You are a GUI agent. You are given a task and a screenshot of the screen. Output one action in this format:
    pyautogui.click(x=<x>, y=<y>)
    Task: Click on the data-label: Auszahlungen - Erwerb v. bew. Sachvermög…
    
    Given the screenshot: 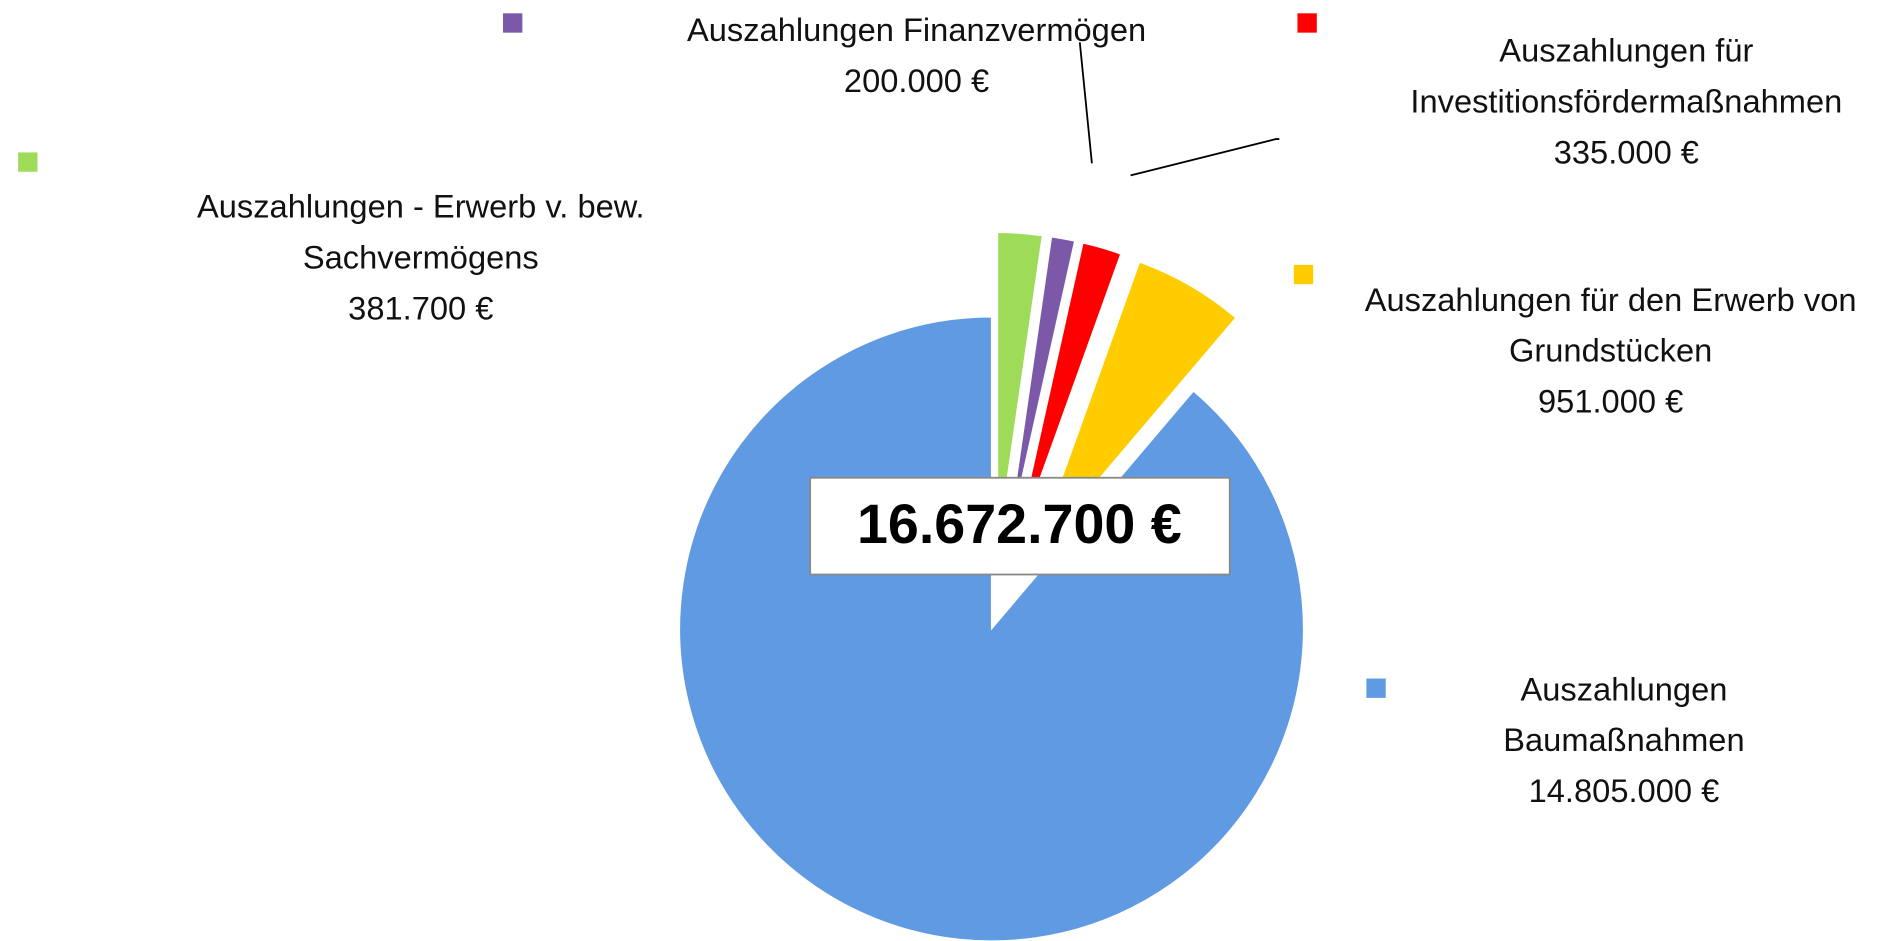 What is the action you would take?
    pyautogui.click(x=421, y=257)
    